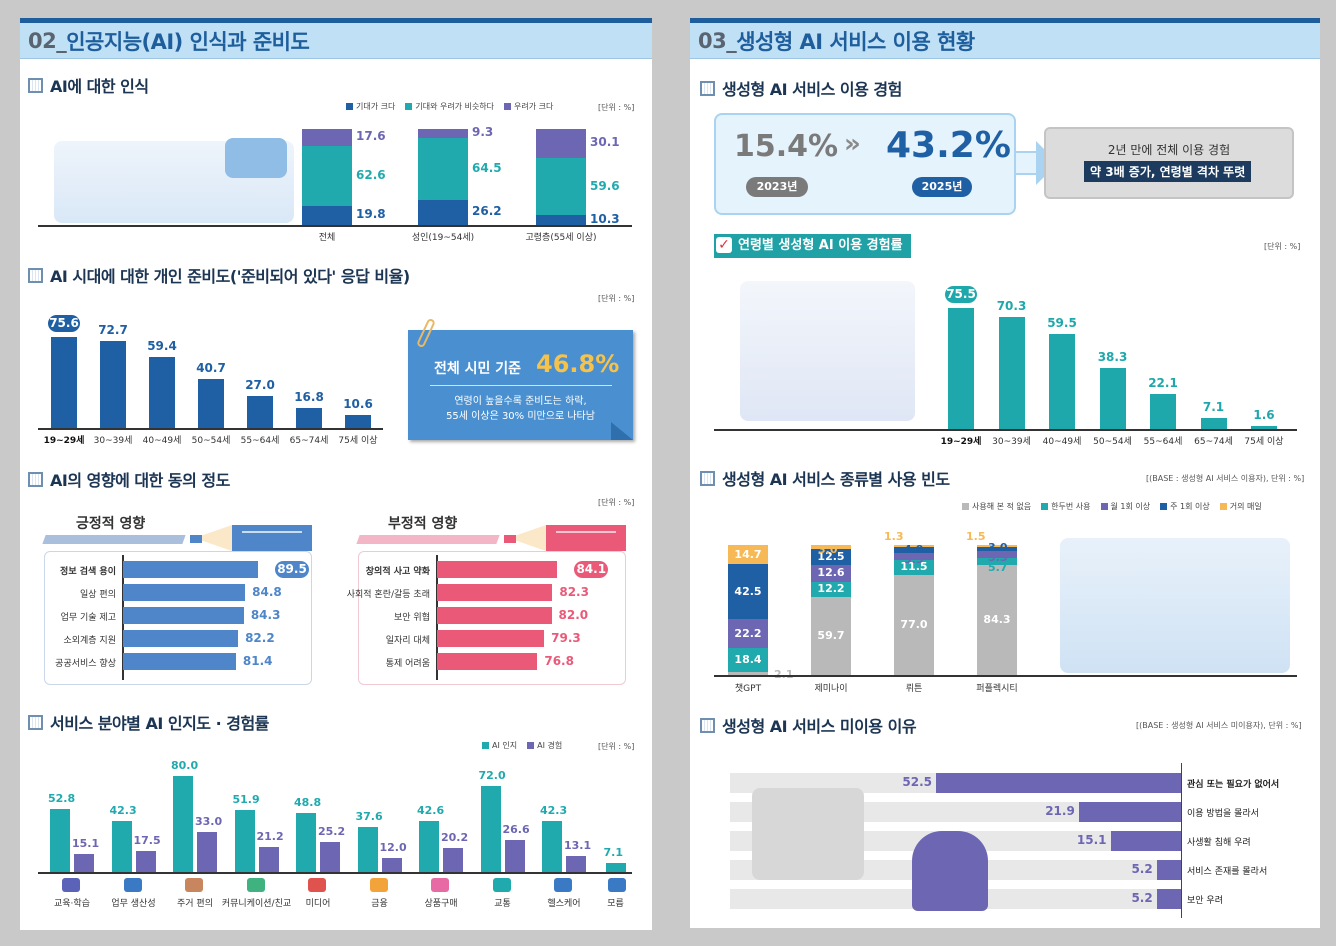 The height and width of the screenshot is (946, 1336). I want to click on section-header-03: 03_ 생성형 AI 서비스 이용 현황, so click(1005, 41).